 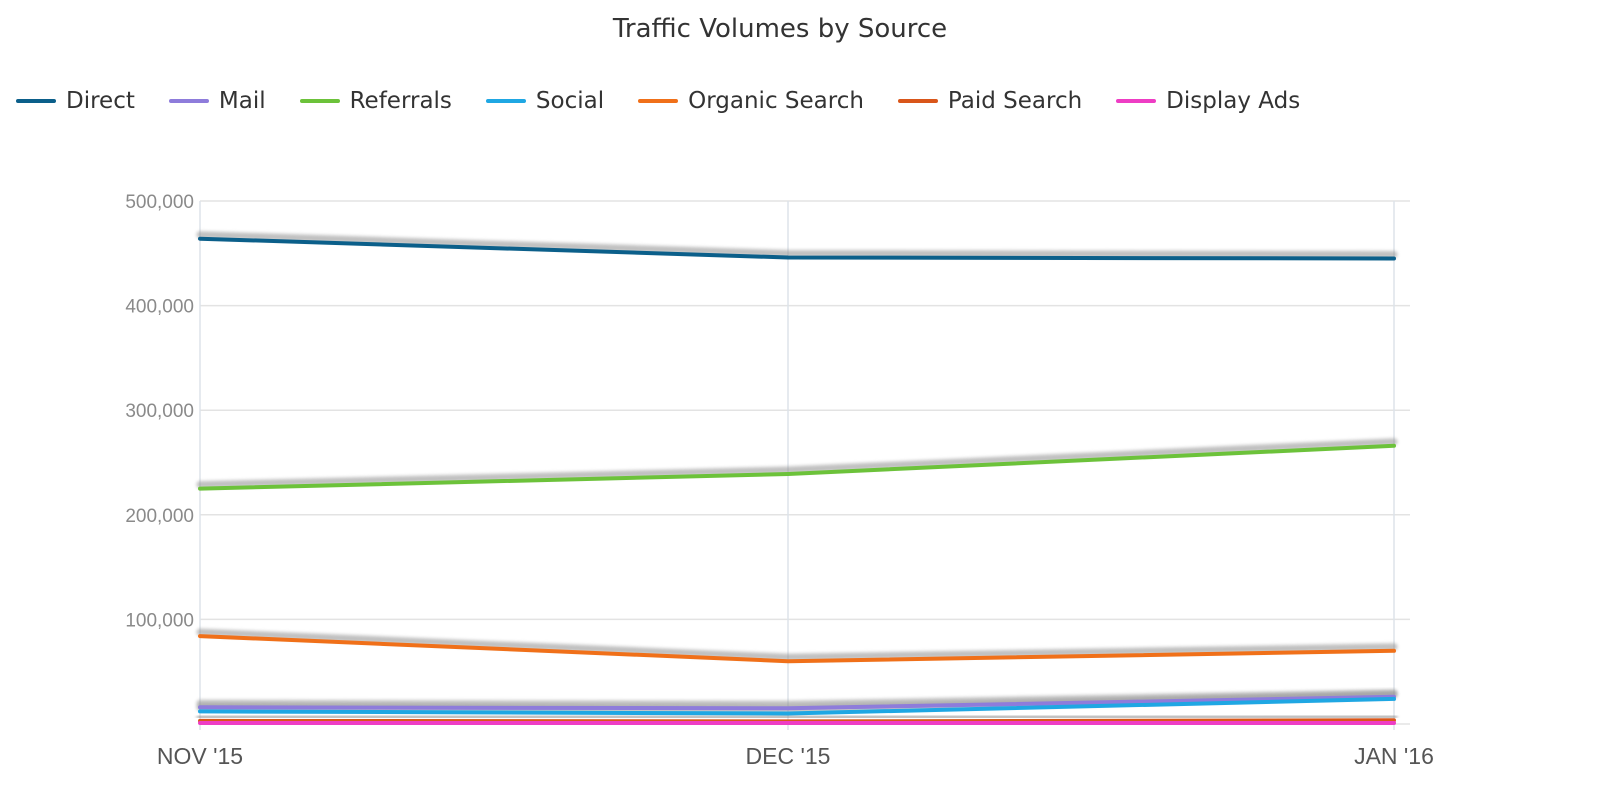 What do you see at coordinates (200, 756) in the screenshot?
I see `x-tick-label: NOV '15` at bounding box center [200, 756].